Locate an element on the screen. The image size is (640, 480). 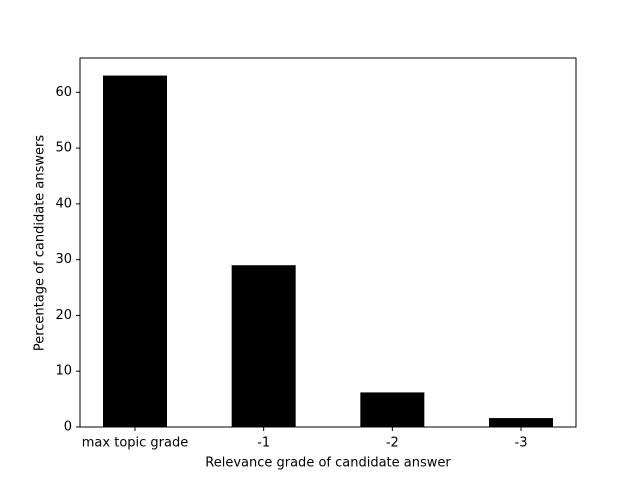
y-tick-label: 30 is located at coordinates (63, 259).